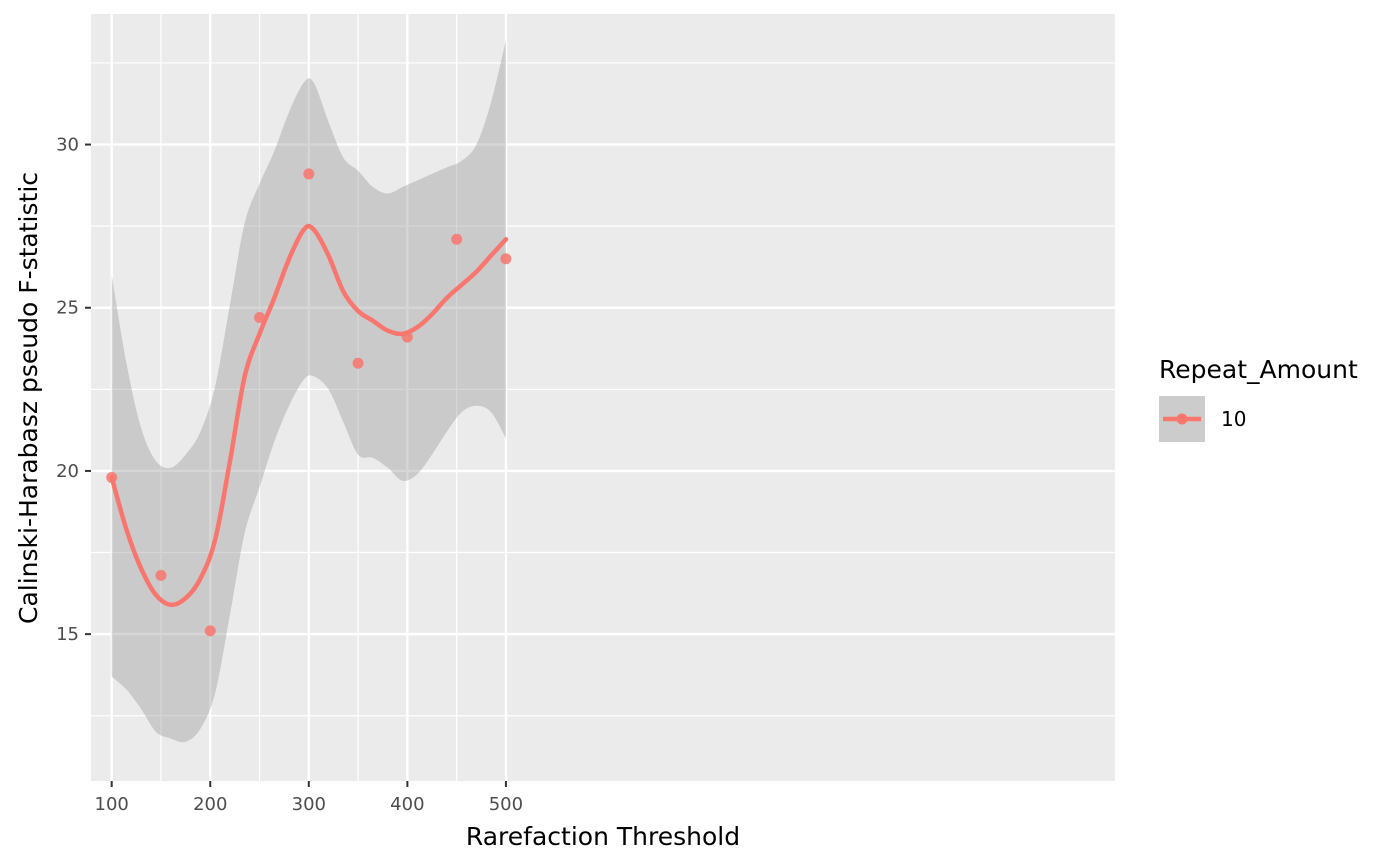 Image resolution: width=1400 pixels, height=866 pixels. I want to click on legend-key-point, so click(1182, 419).